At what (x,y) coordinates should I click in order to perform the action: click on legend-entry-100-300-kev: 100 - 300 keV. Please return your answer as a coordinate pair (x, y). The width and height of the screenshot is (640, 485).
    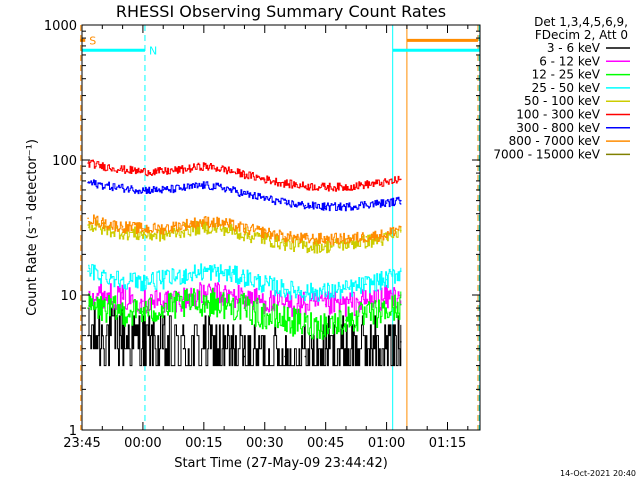
    Looking at the image, I should click on (573, 115).